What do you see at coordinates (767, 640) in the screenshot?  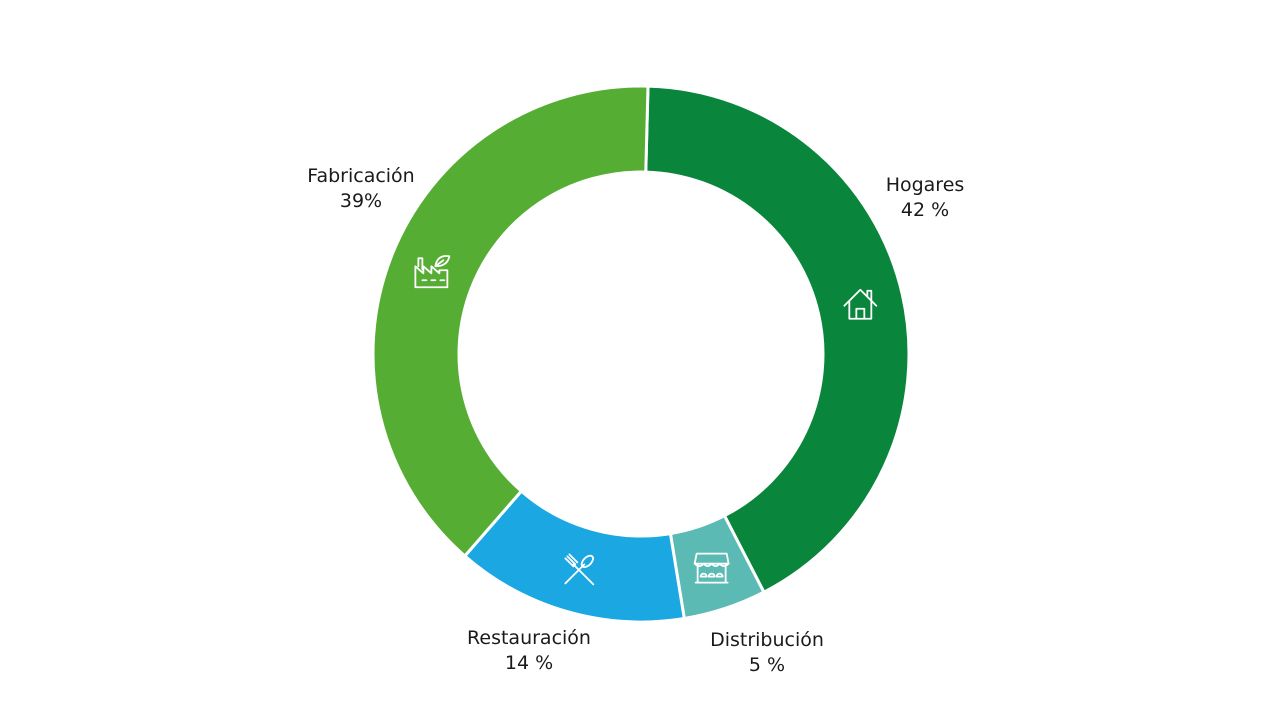 I see `category-label-distribucion: Distribución` at bounding box center [767, 640].